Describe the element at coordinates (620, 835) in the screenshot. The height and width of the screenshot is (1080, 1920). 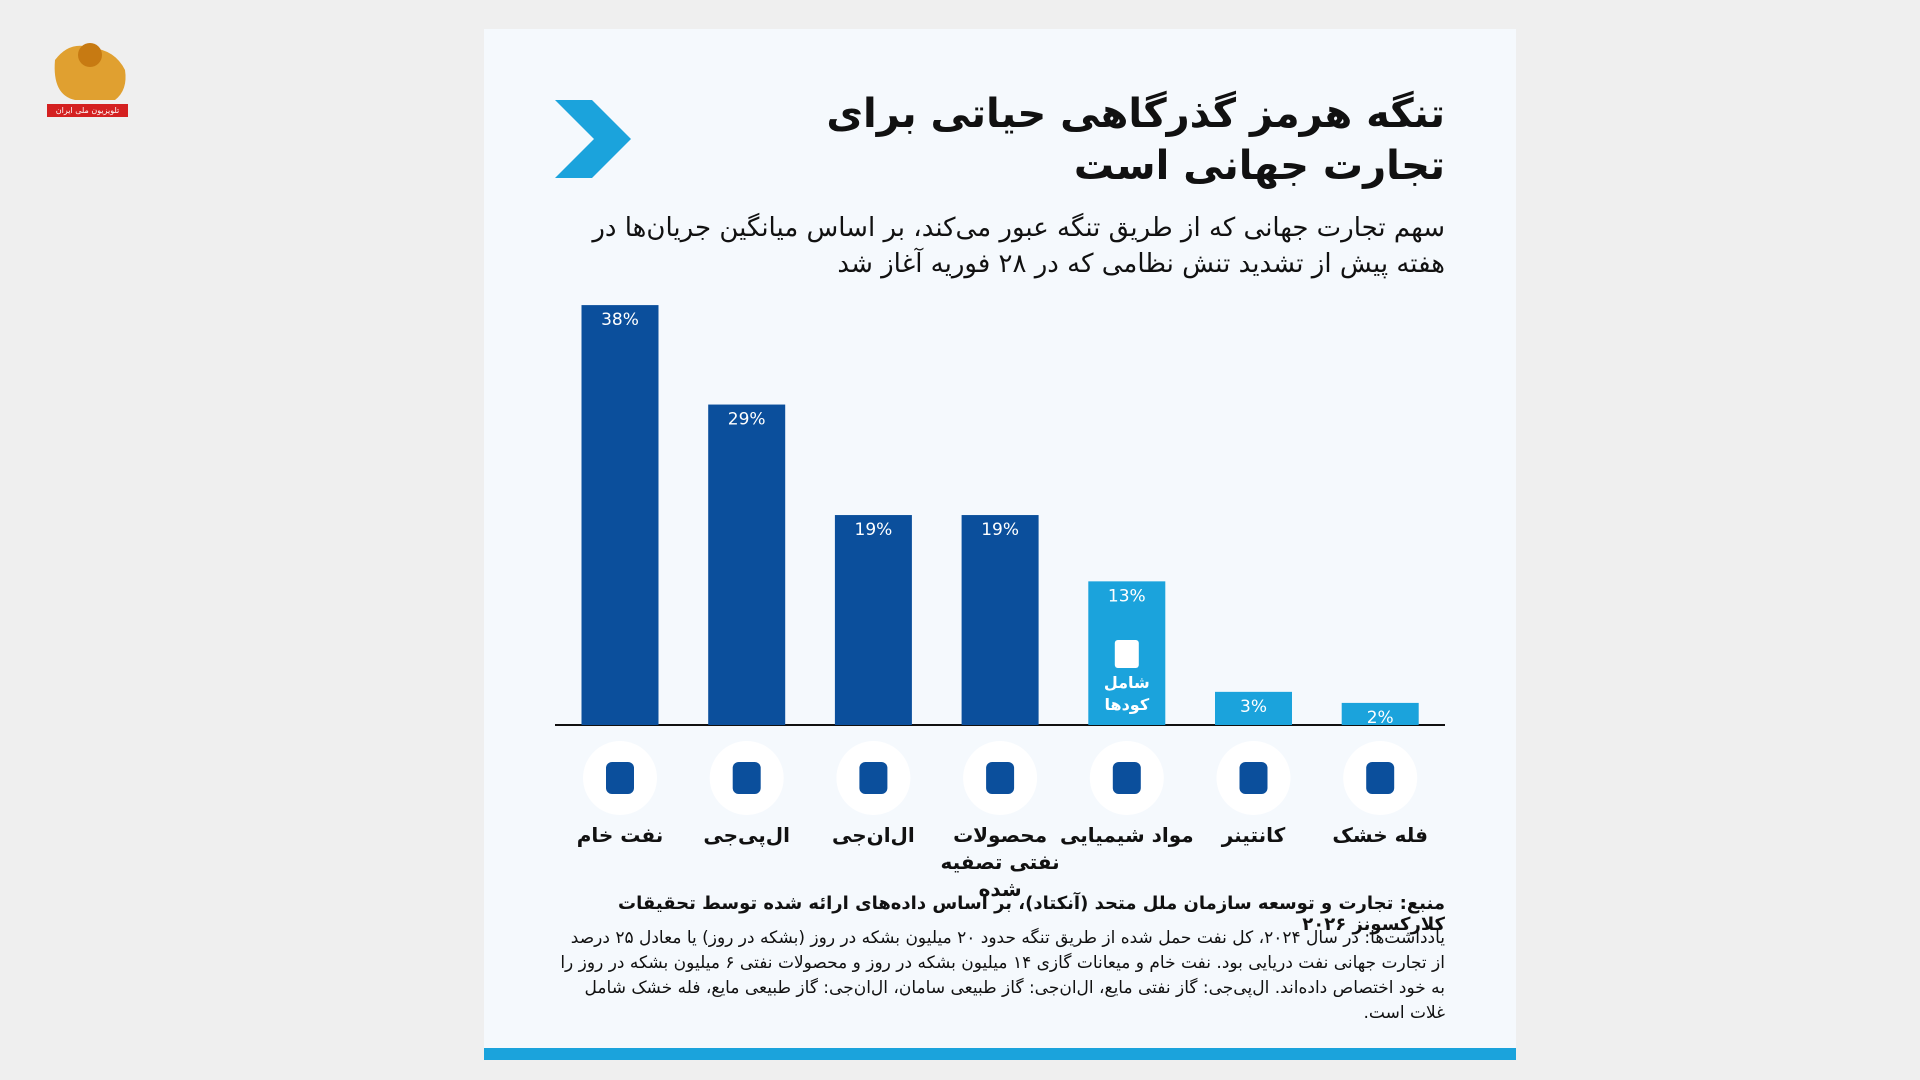
I see `category-label: نفت خام` at that location.